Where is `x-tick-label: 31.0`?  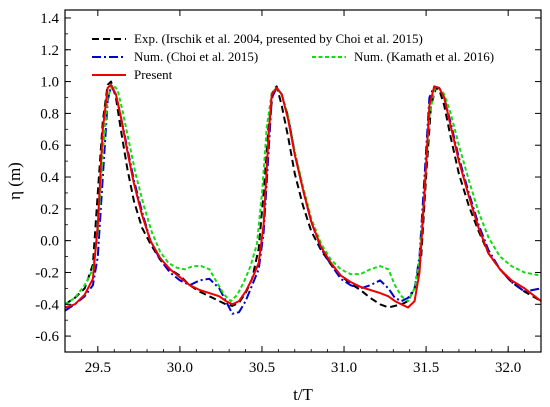 x-tick-label: 31.0 is located at coordinates (344, 368).